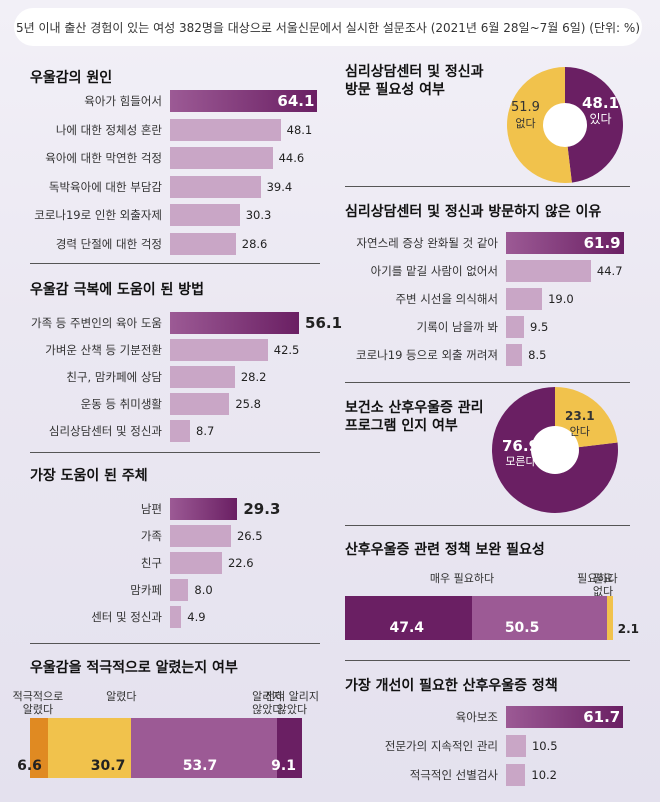 The image size is (660, 802). What do you see at coordinates (540, 618) in the screenshot?
I see `stacked-segment: 50.5` at bounding box center [540, 618].